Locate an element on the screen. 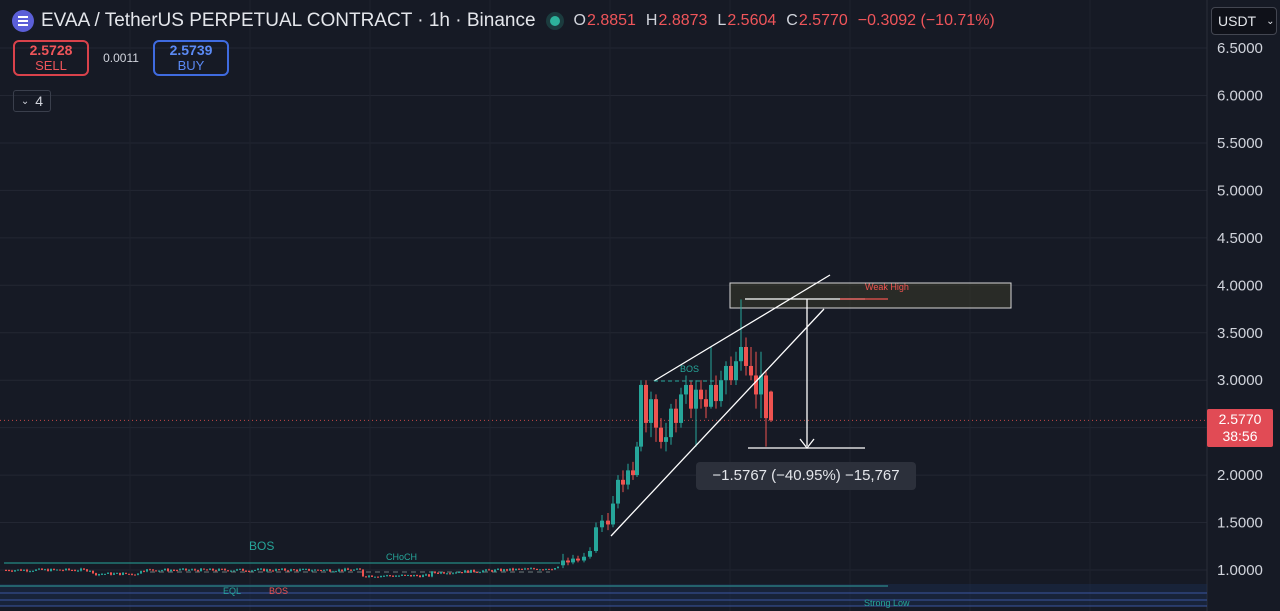 Image resolution: width=1280 pixels, height=611 pixels. close-label: C is located at coordinates (792, 20).